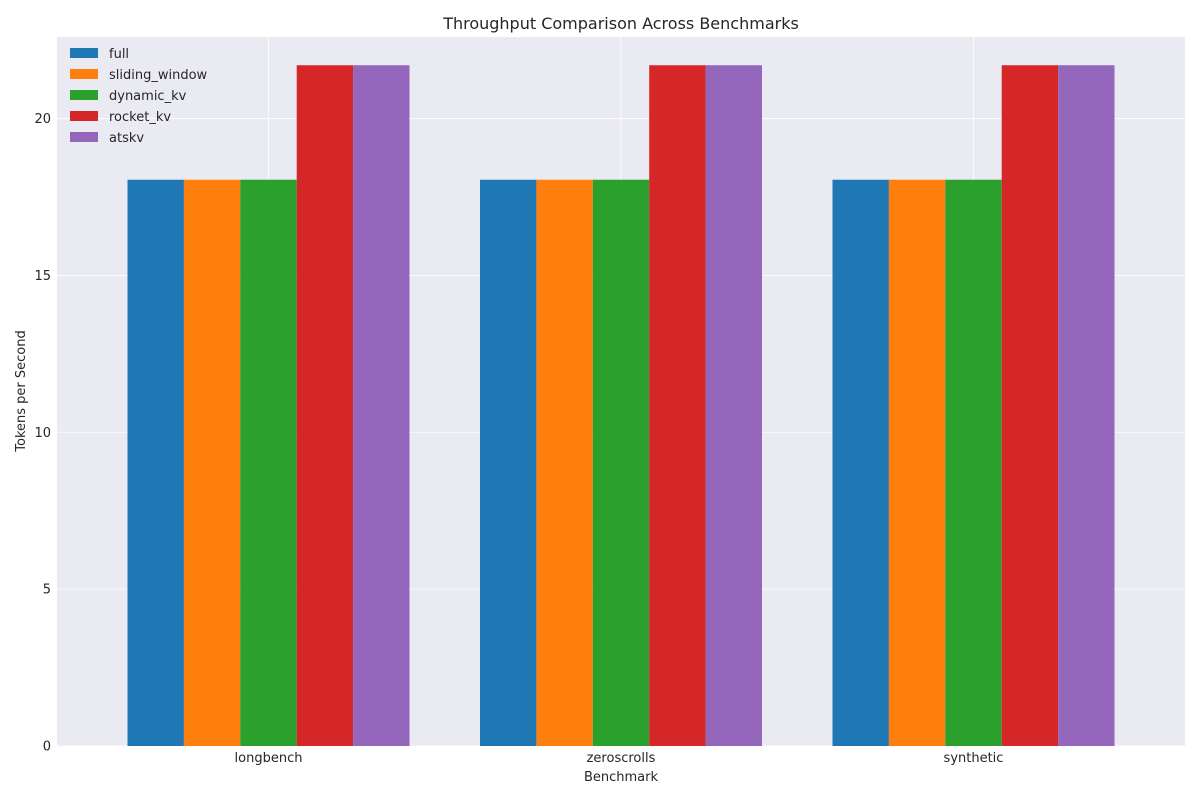  I want to click on bar-rocket_kv-longbench, so click(325, 406).